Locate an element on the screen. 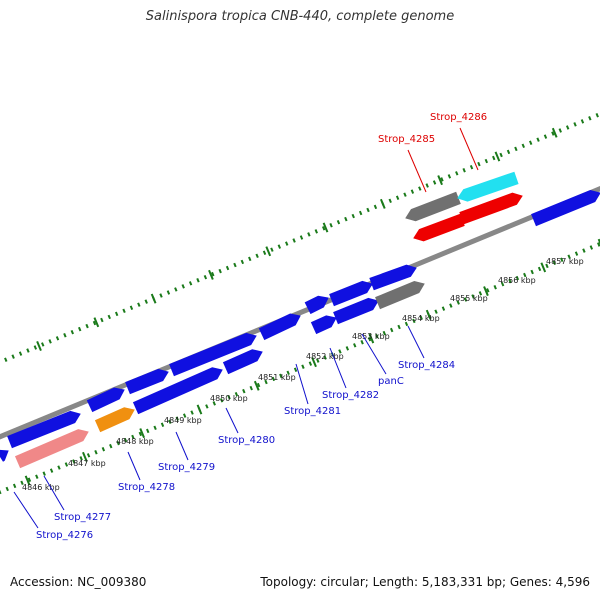  scale-label: 4848 kbp is located at coordinates (135, 441).